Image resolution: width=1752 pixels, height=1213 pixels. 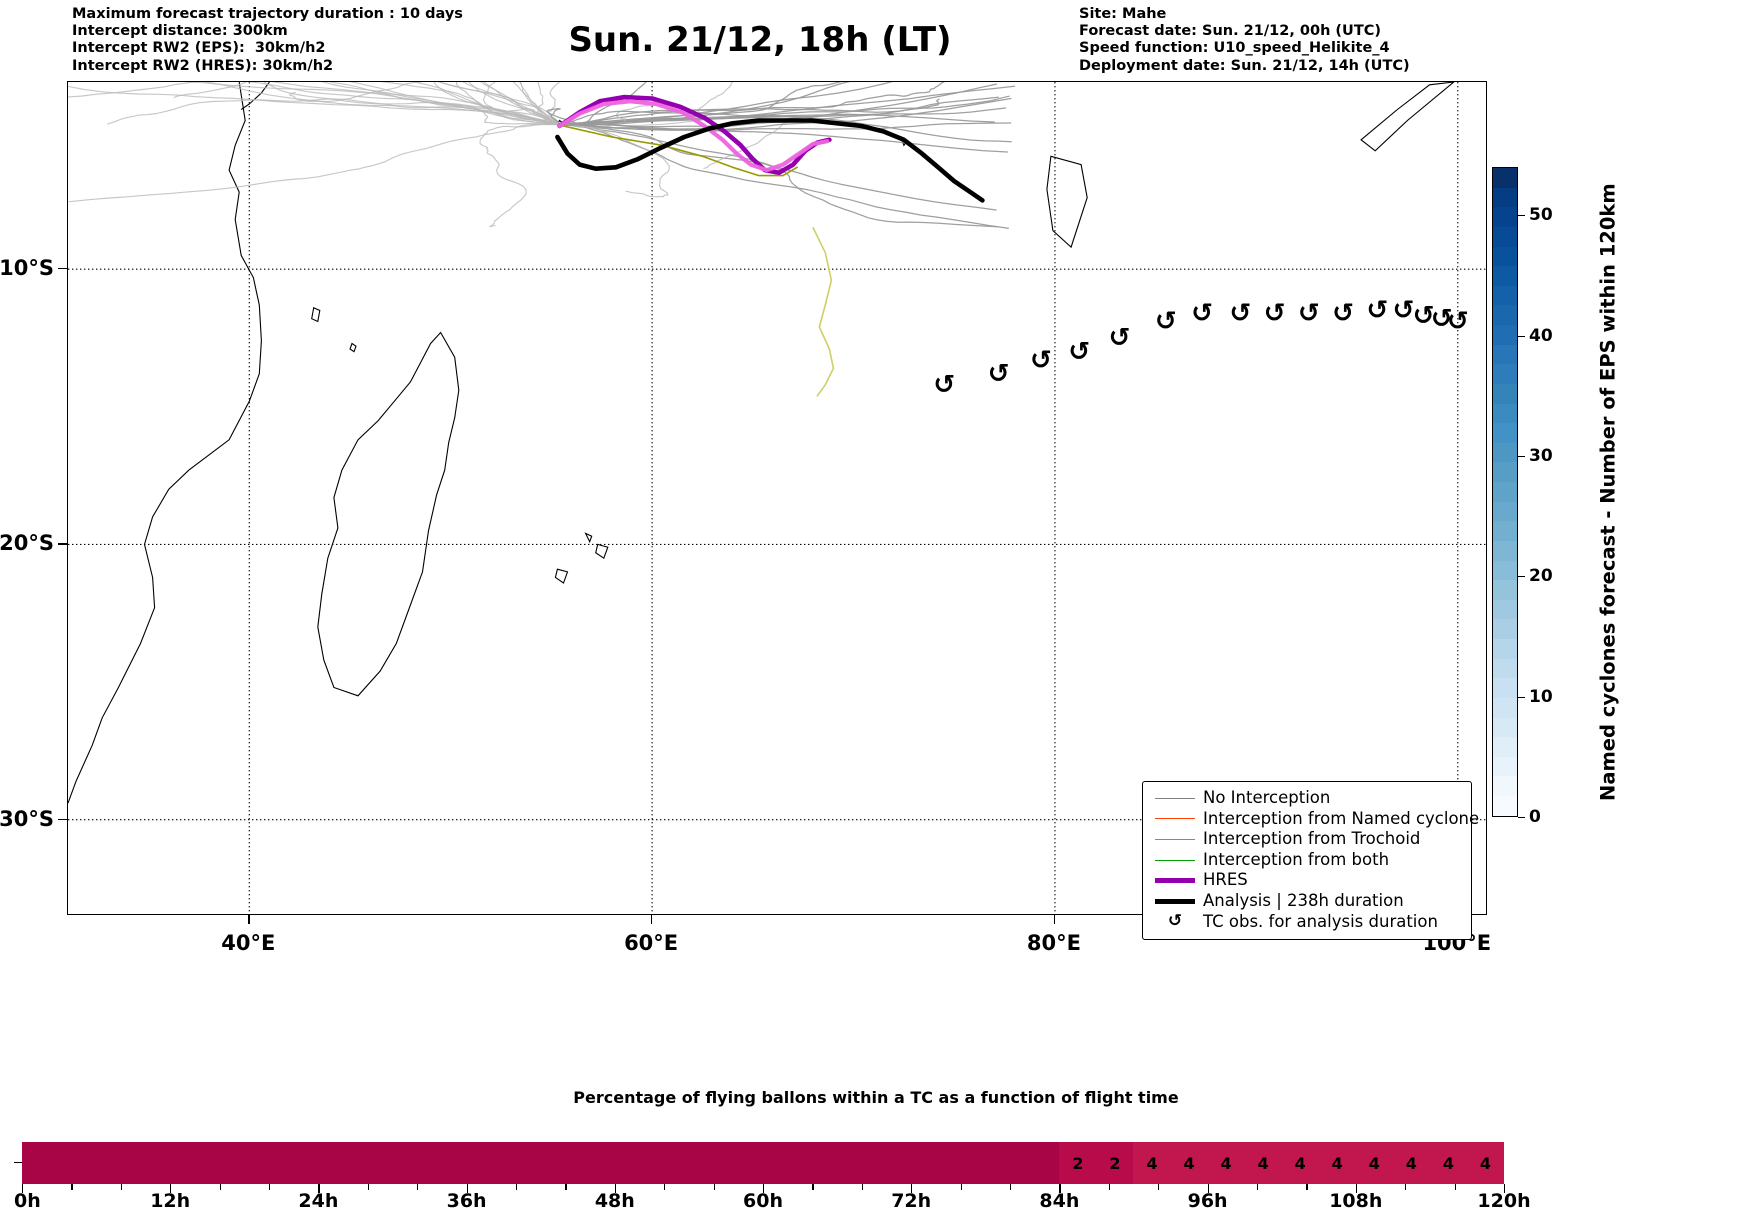 I want to click on tc-observation-markers: ↺ ↺ ↺ ↺ ↺↺ ↺ ↺ ↺ ↺ ↺ ↺ ↺↺↺↺, so click(x=1200, y=348).